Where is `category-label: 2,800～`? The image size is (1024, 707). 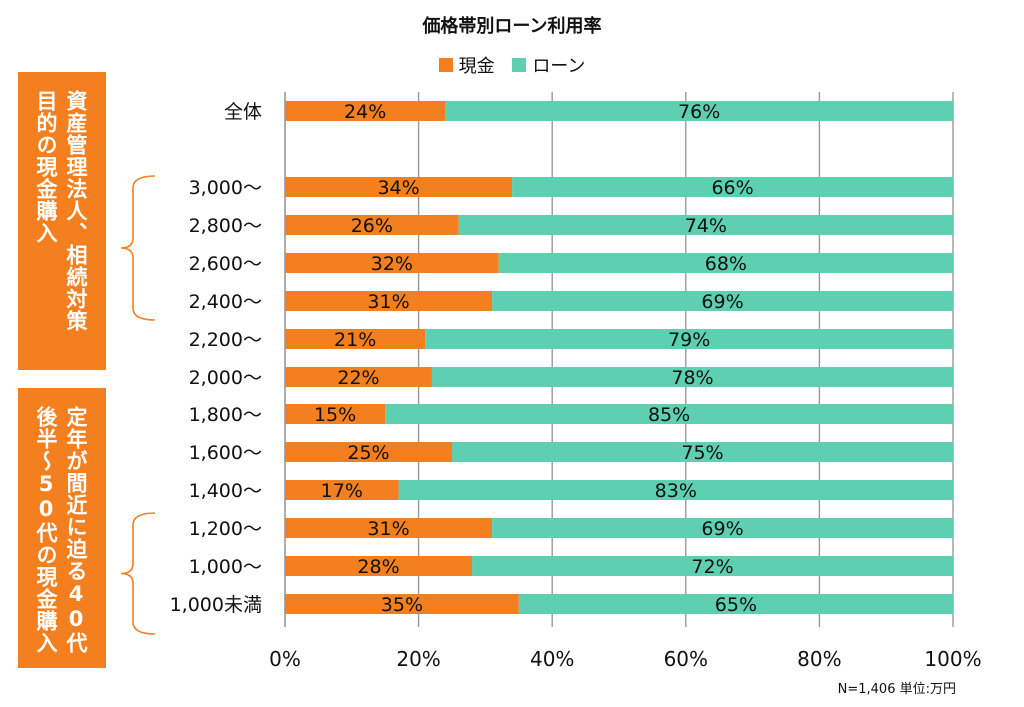
category-label: 2,800～ is located at coordinates (225, 226).